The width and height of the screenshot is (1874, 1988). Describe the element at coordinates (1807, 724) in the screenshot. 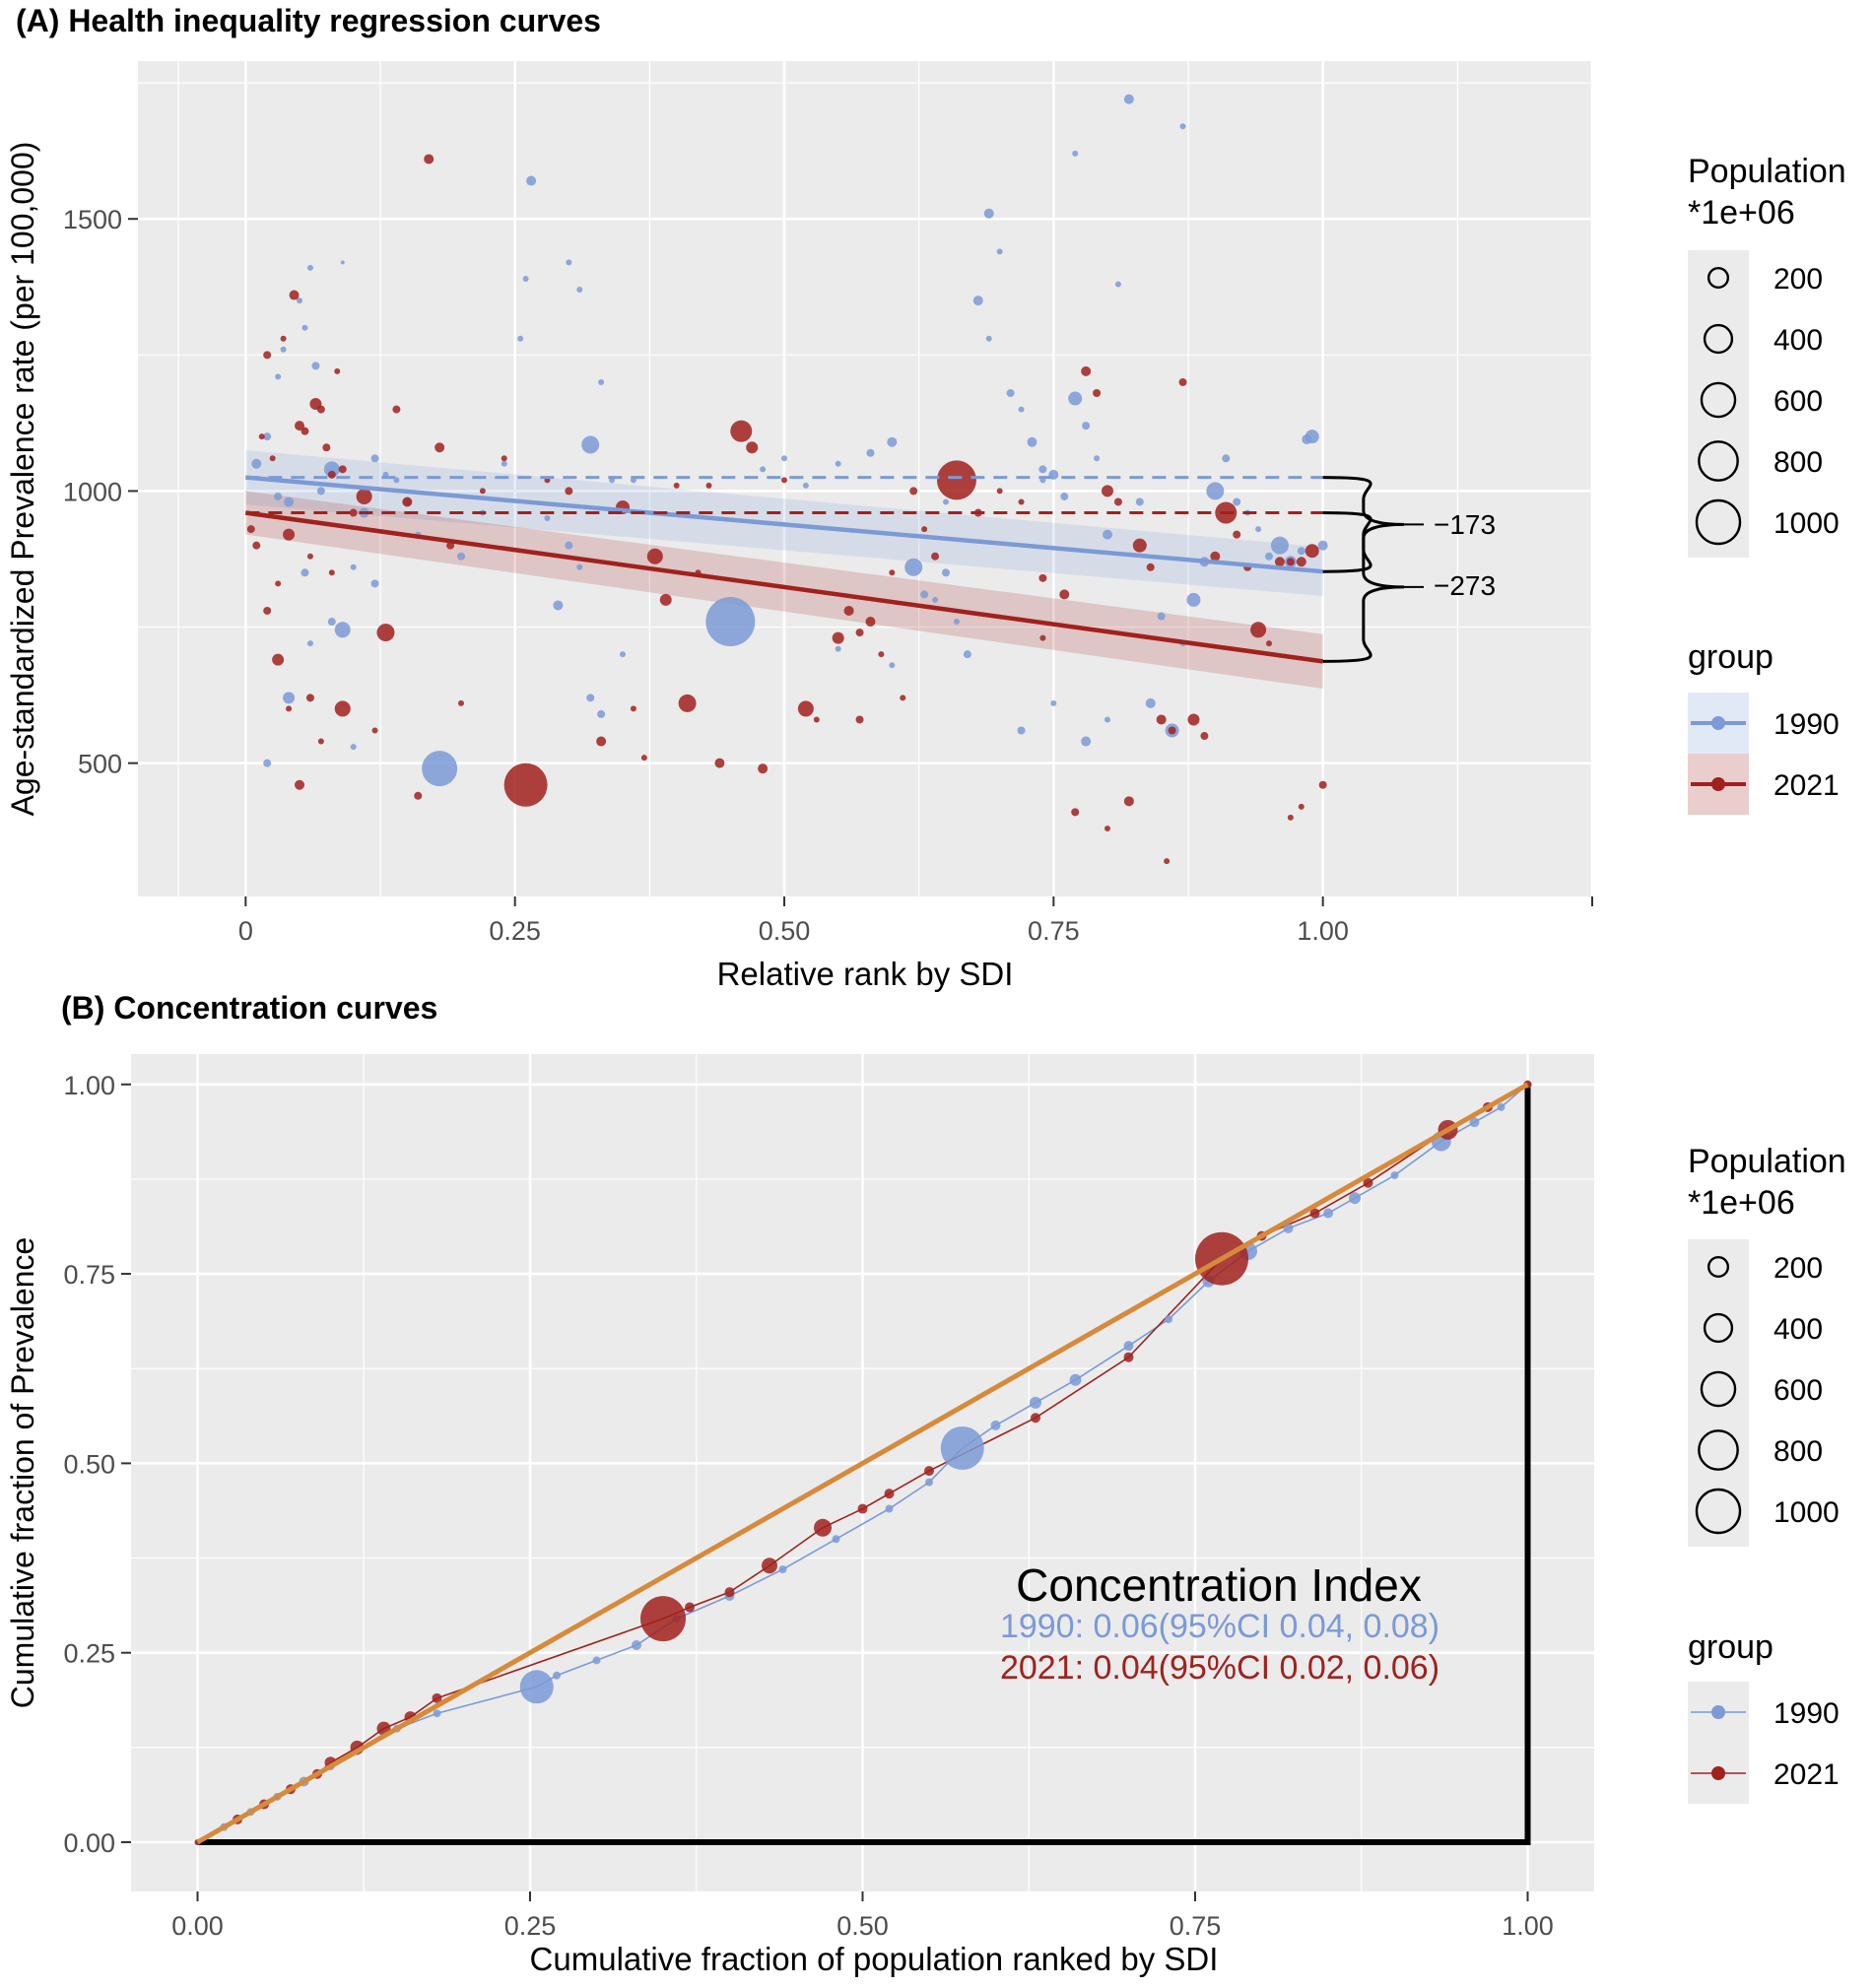

I see `group-key-label: 1990` at that location.